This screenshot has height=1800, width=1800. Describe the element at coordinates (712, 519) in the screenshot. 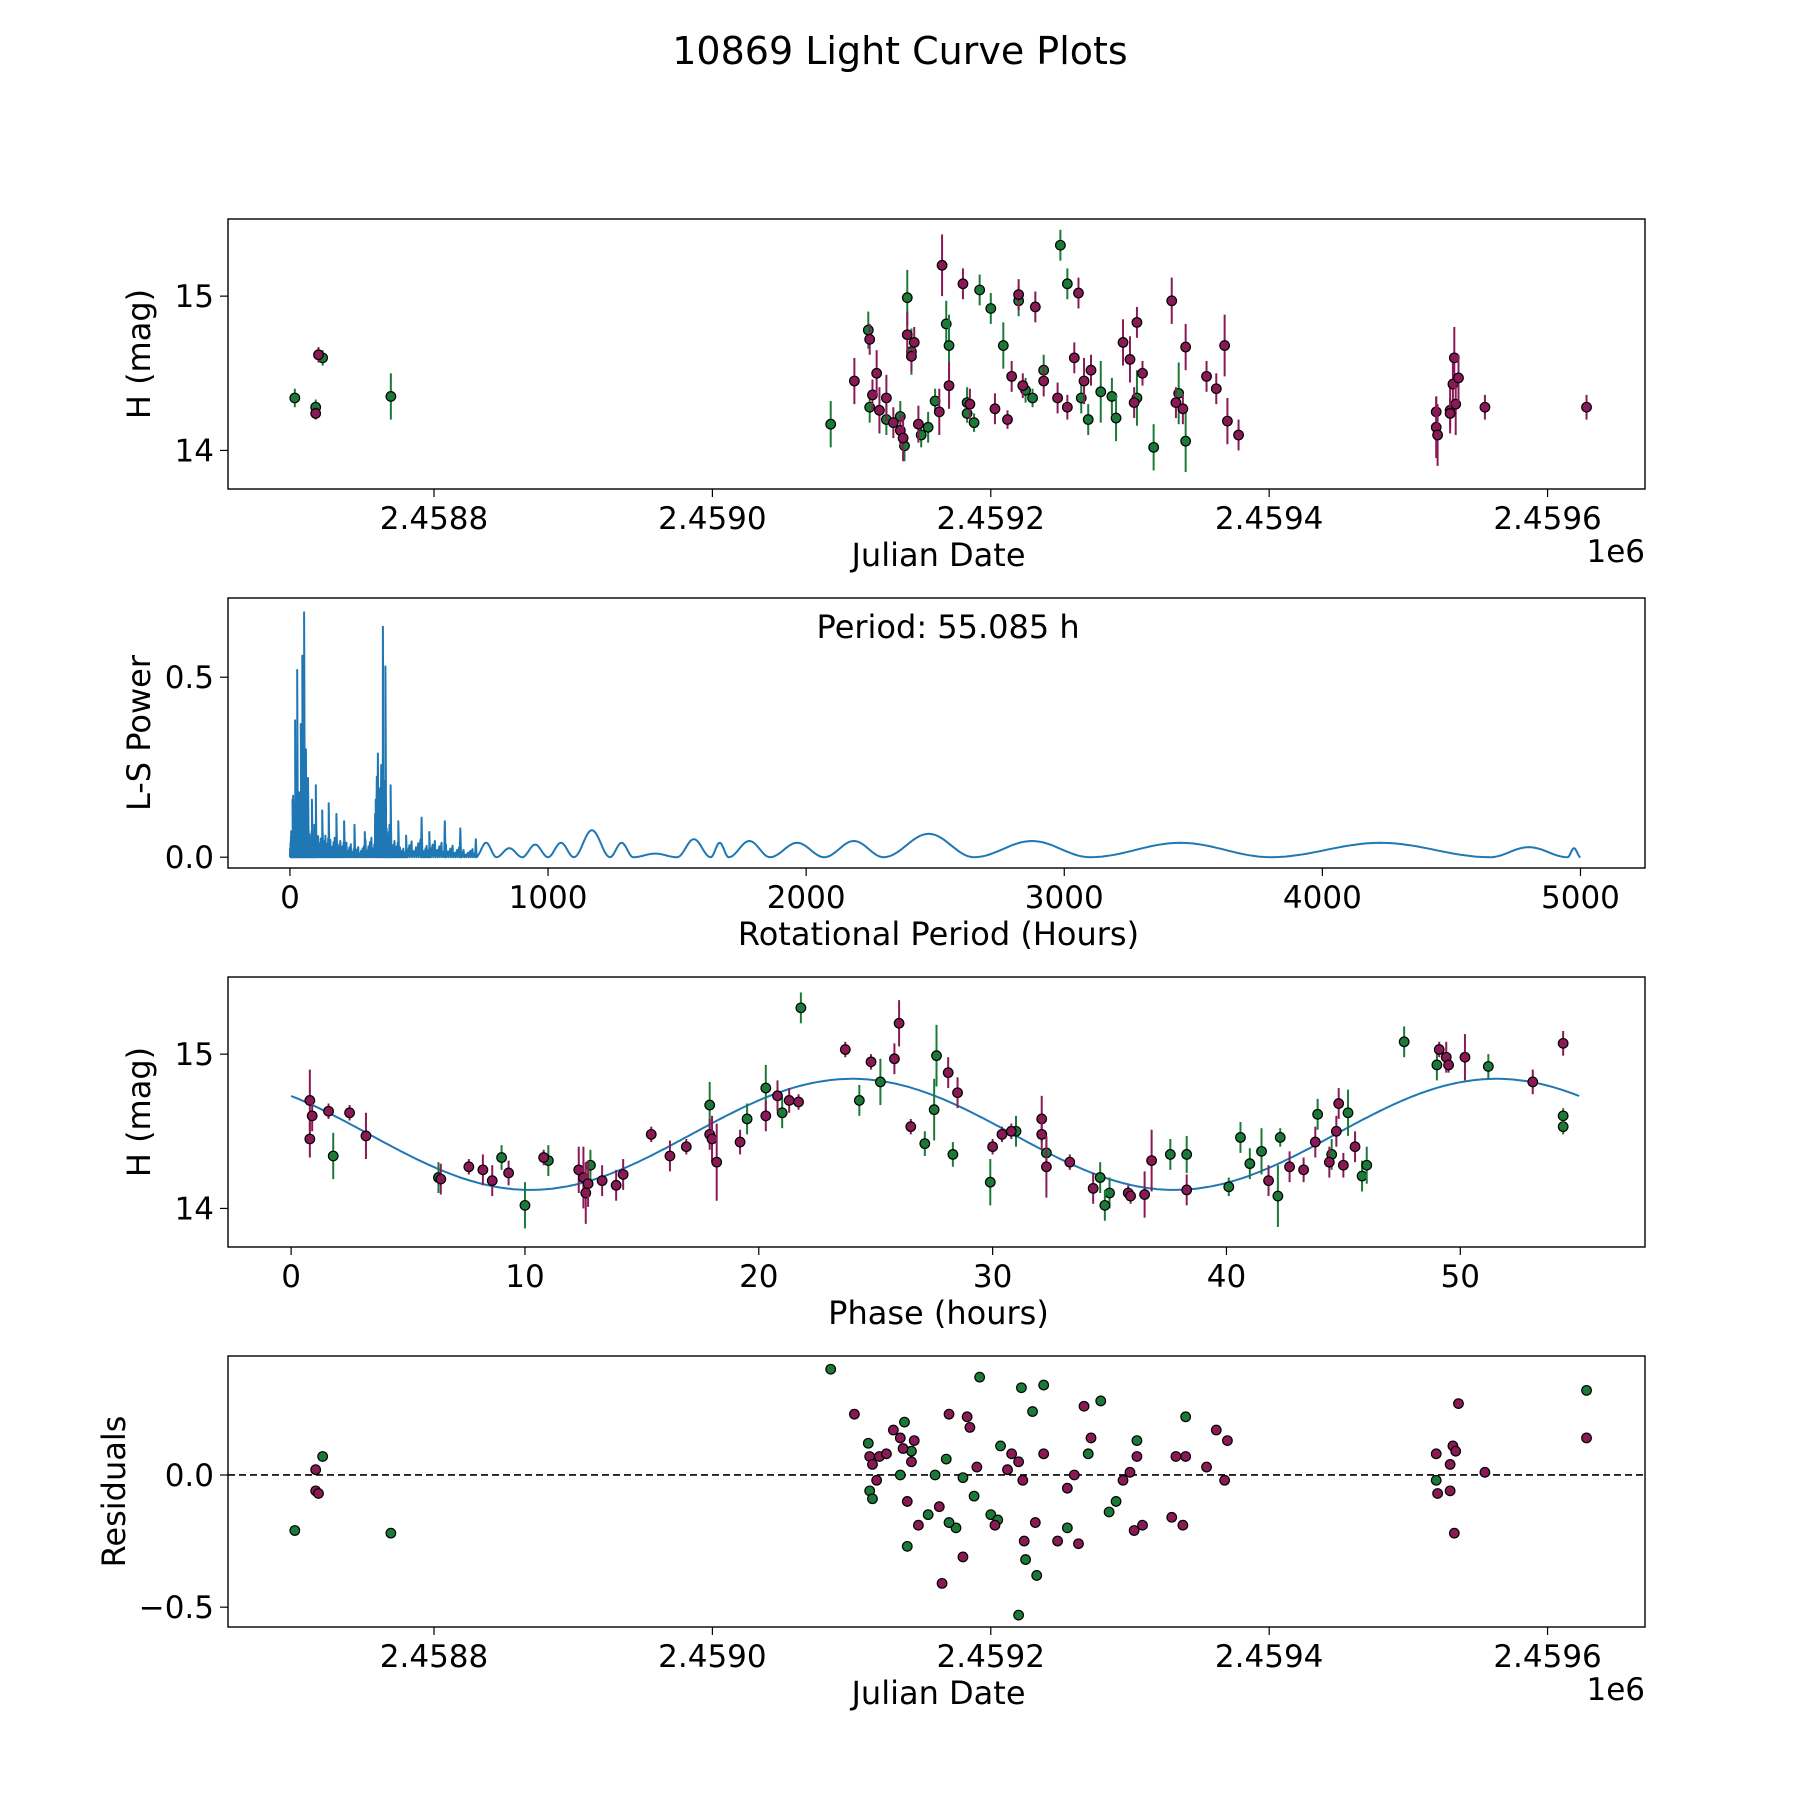

I see `x-tick-label: 2.4590` at that location.